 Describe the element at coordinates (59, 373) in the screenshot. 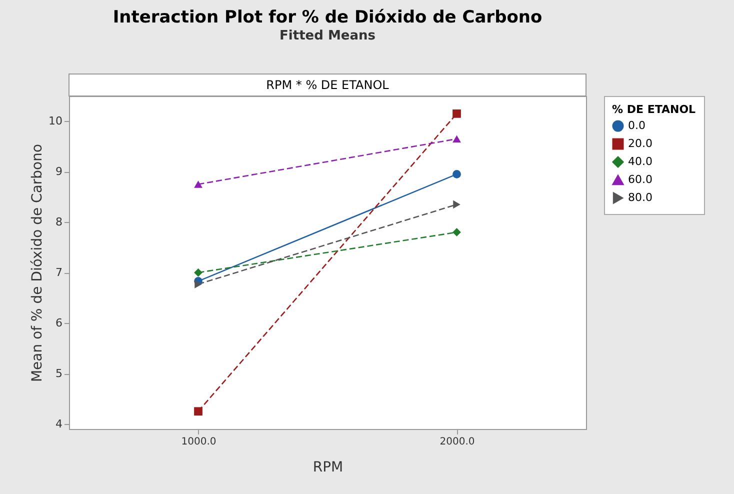

I see `y-tick-label: 5` at that location.